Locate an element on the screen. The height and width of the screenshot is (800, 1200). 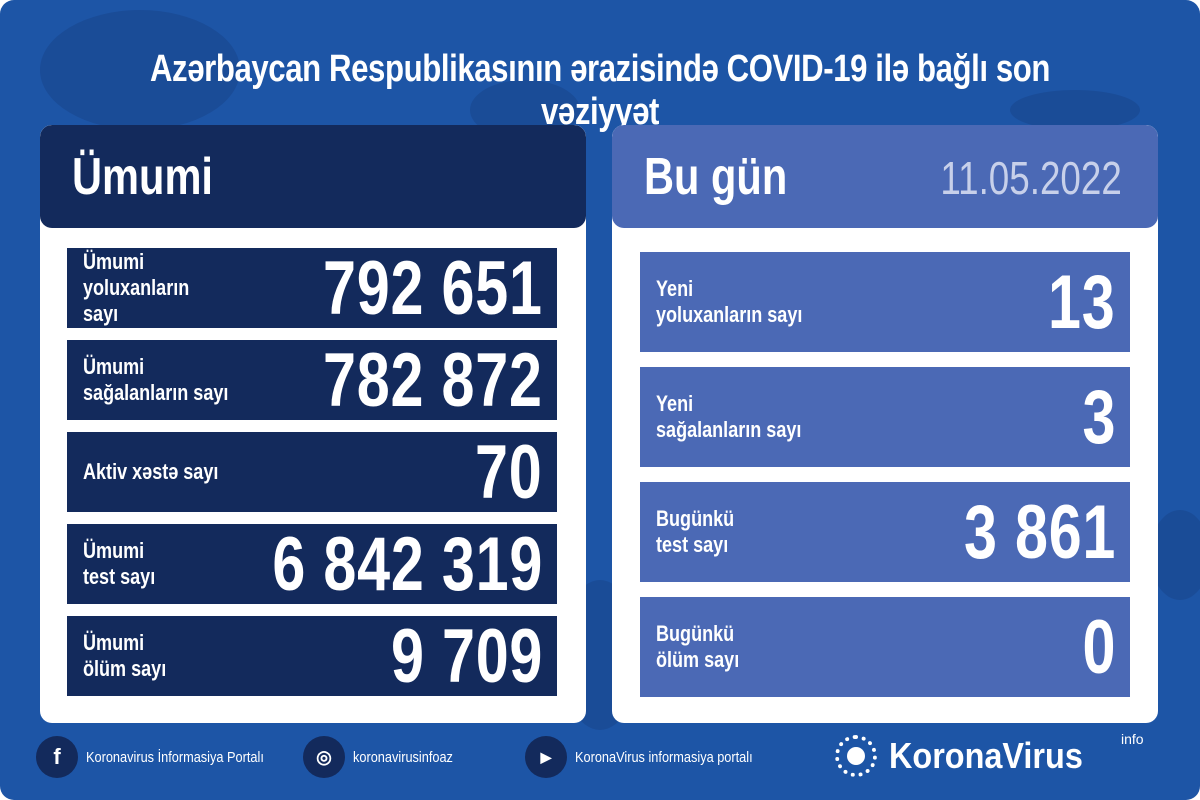
stat-value: 9 709 is located at coordinates (466, 656).